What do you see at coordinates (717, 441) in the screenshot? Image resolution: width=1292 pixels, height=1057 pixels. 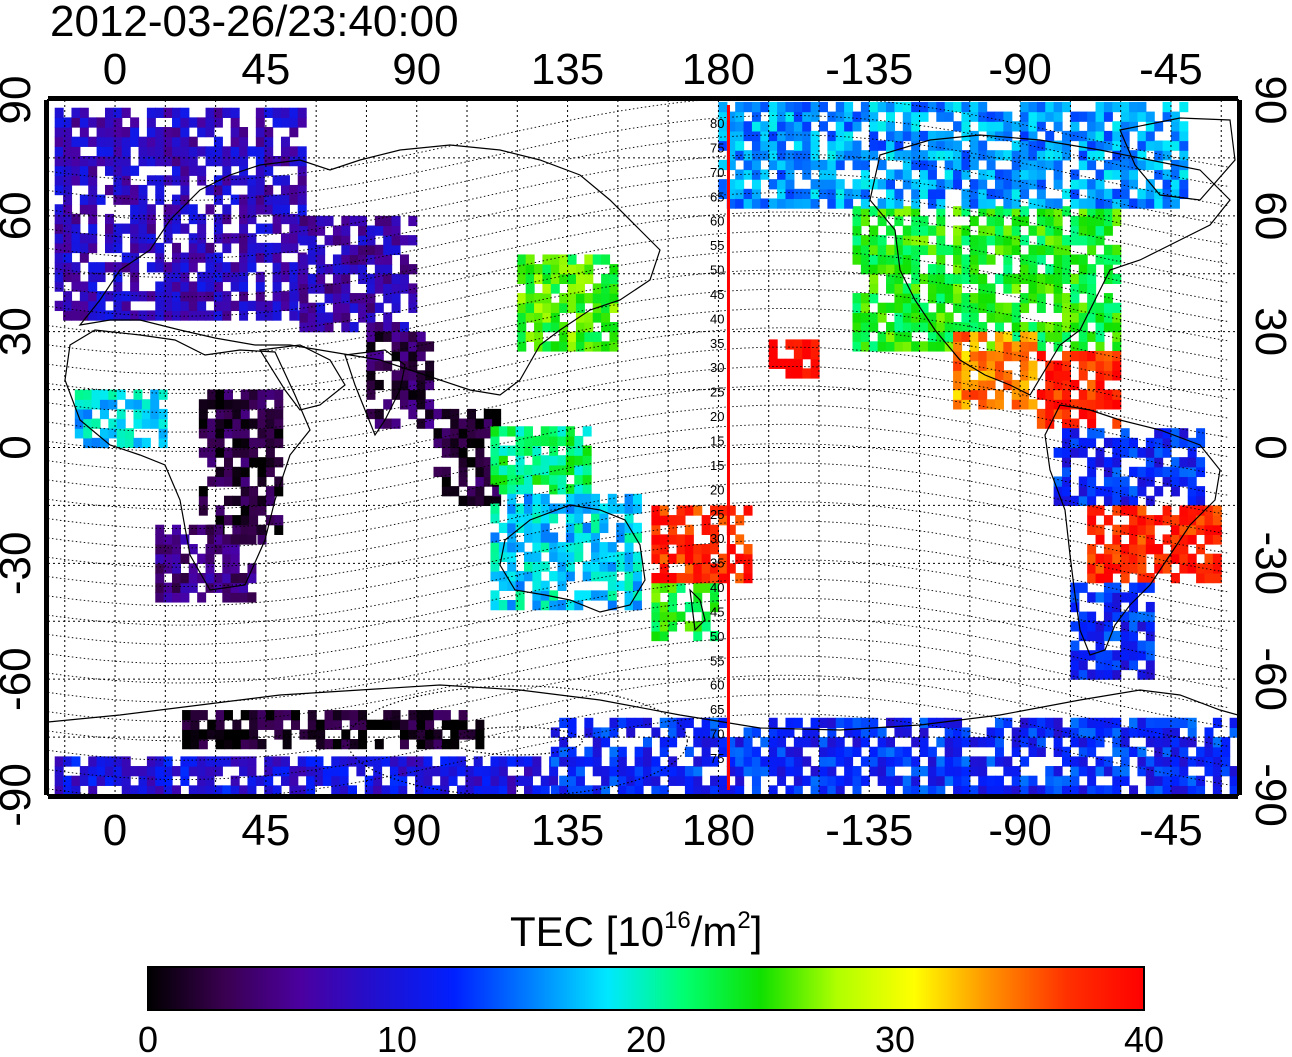 I see `meridian-label: 15` at bounding box center [717, 441].